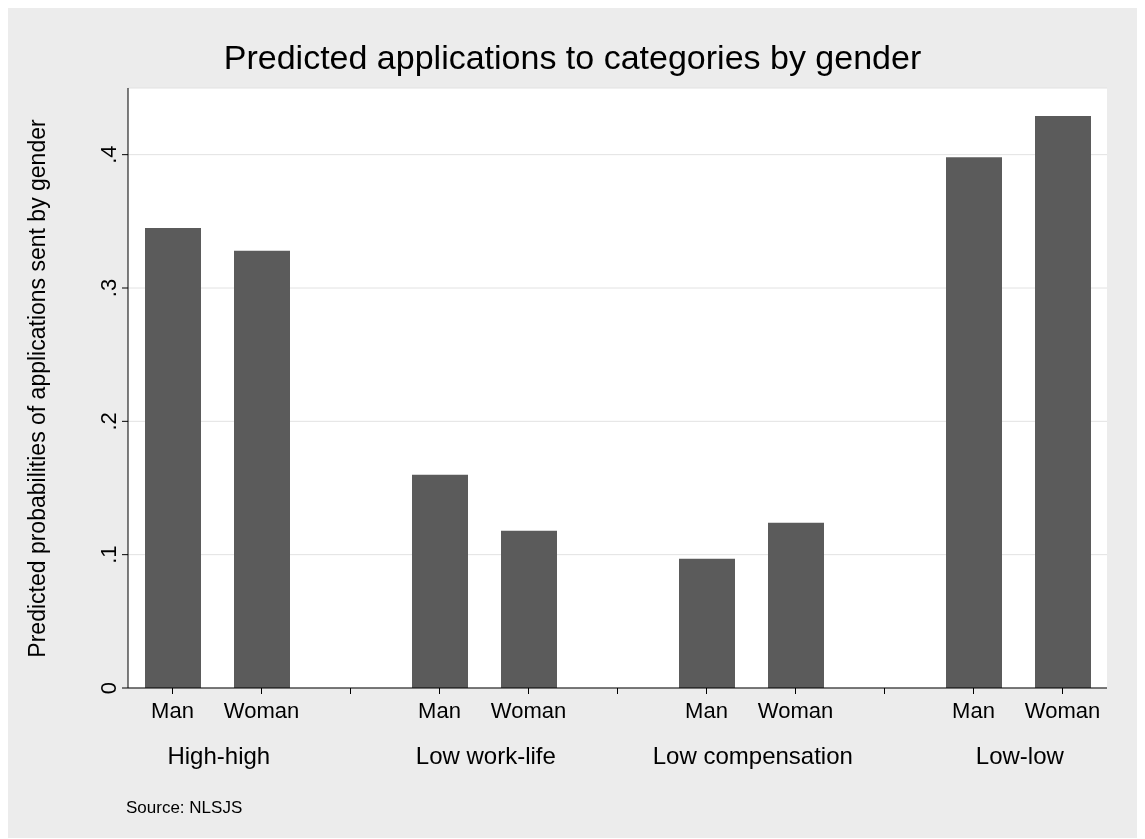 Image resolution: width=1145 pixels, height=839 pixels. I want to click on y-tick-label: 0, so click(108, 688).